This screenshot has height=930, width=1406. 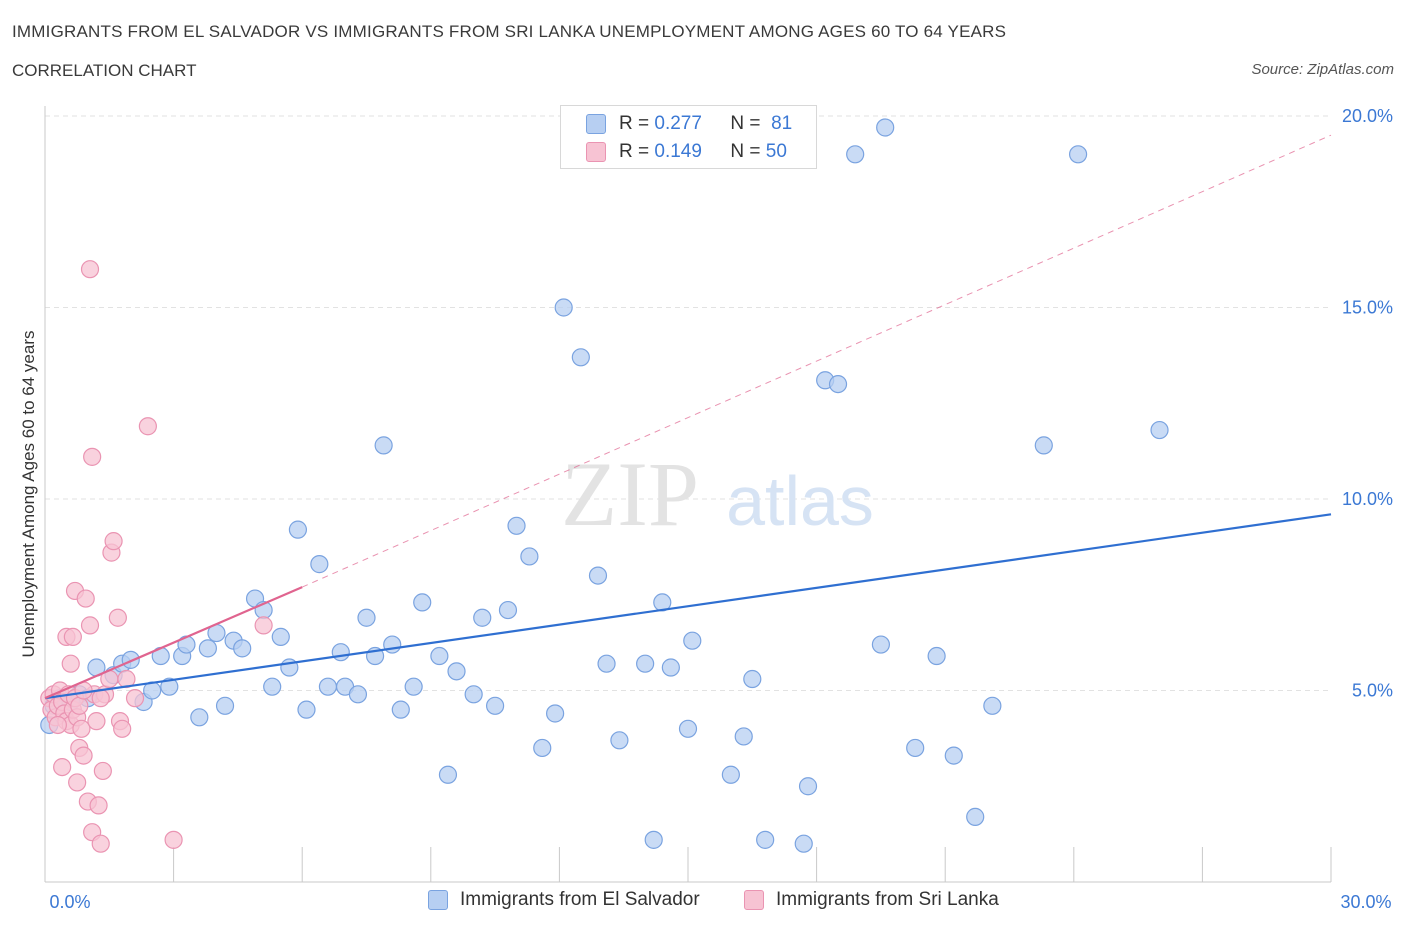 What do you see at coordinates (1372, 691) in the screenshot?
I see `y-tick-label: 5.0%` at bounding box center [1372, 691].